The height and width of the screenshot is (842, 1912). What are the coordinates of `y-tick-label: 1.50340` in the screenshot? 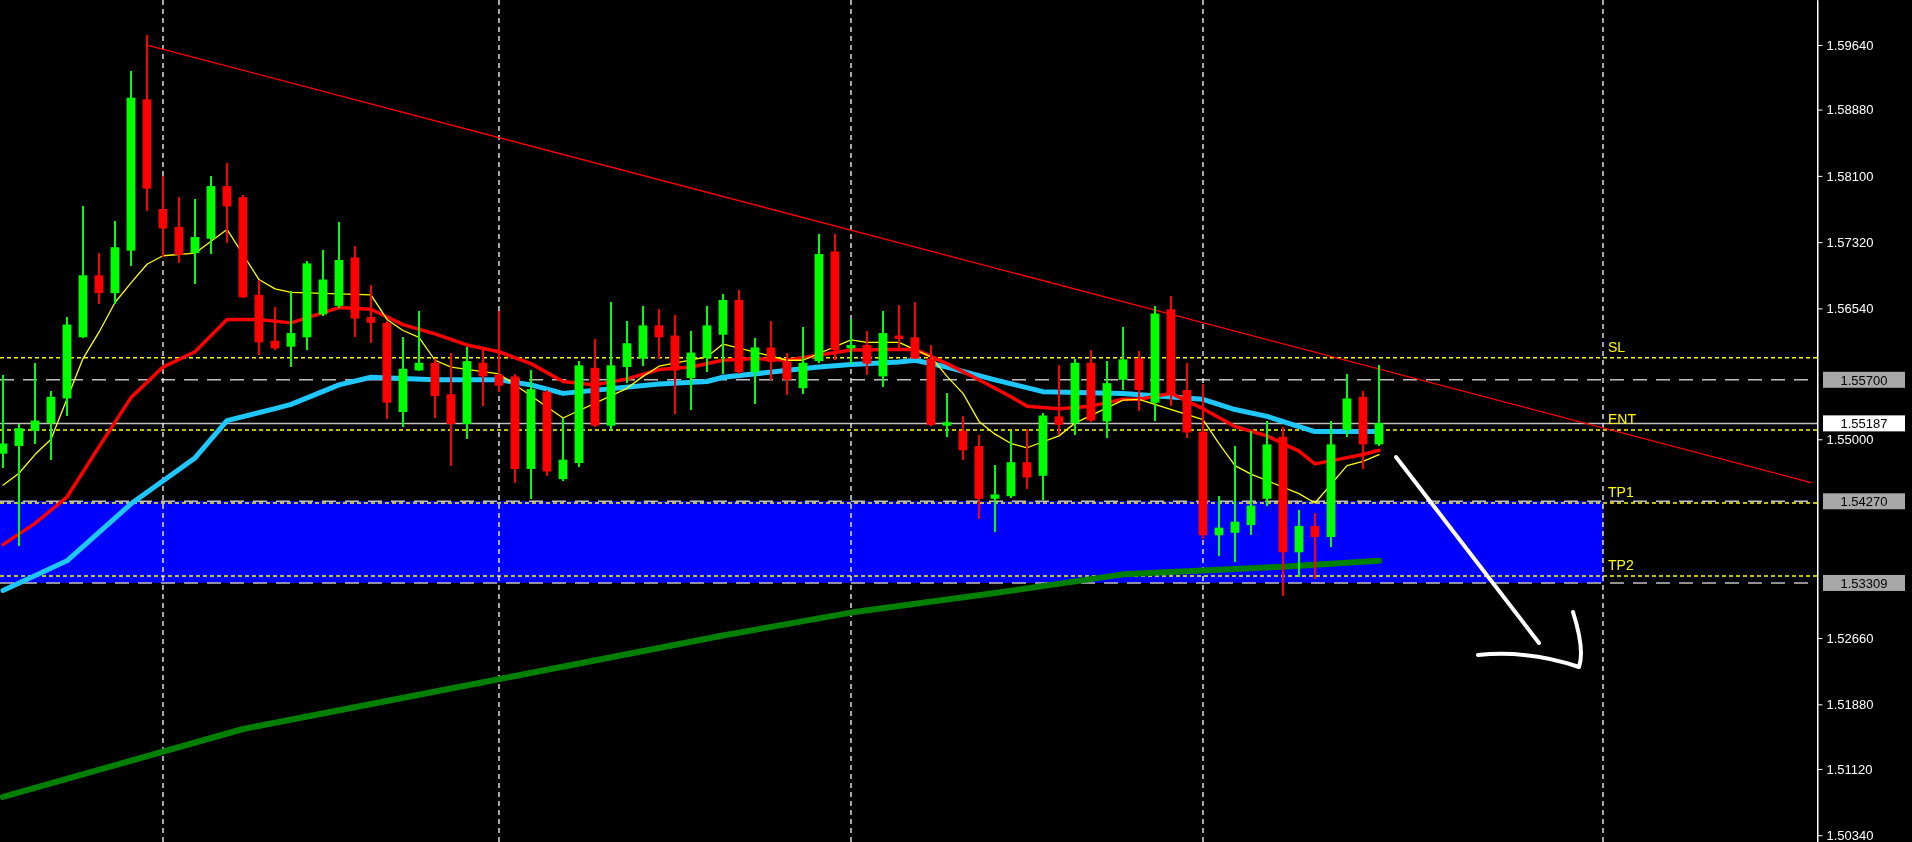 It's located at (1850, 834).